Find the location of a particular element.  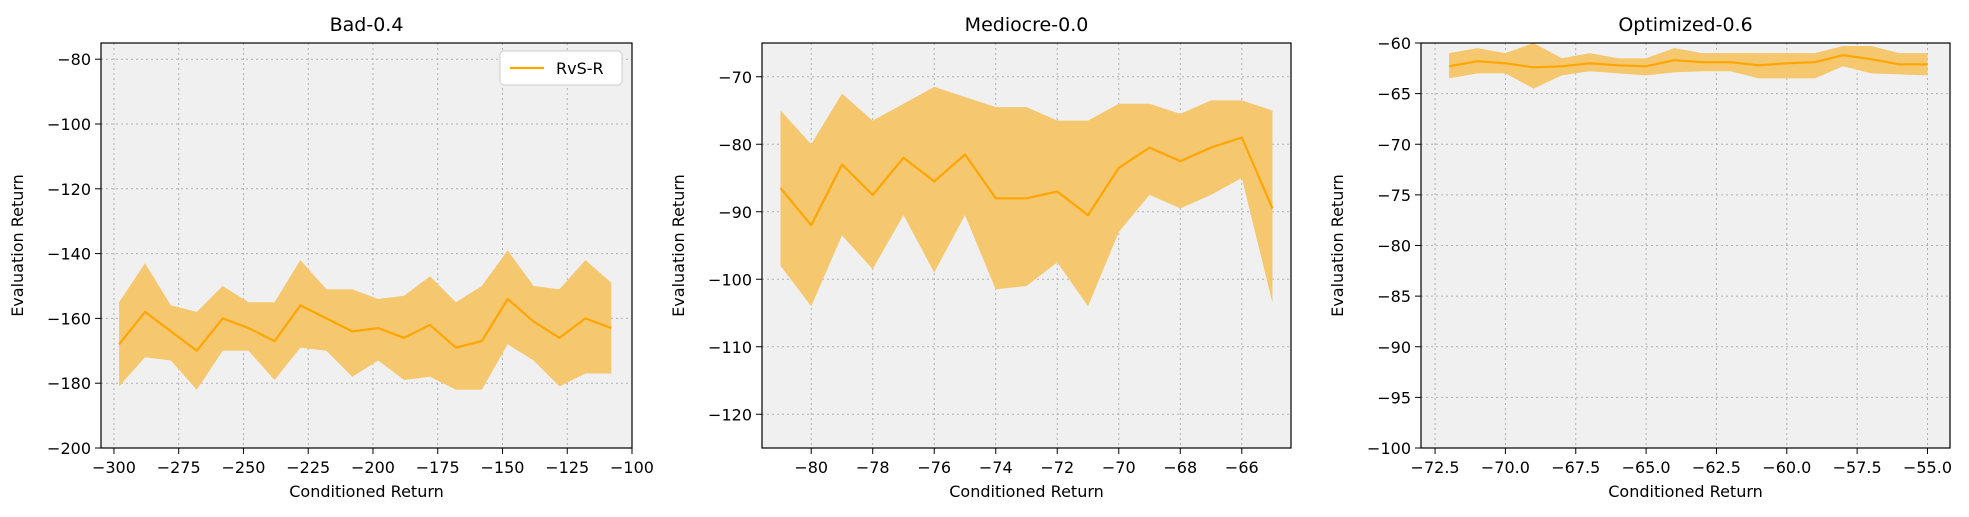

y-tick-label: −180 is located at coordinates (69, 383).